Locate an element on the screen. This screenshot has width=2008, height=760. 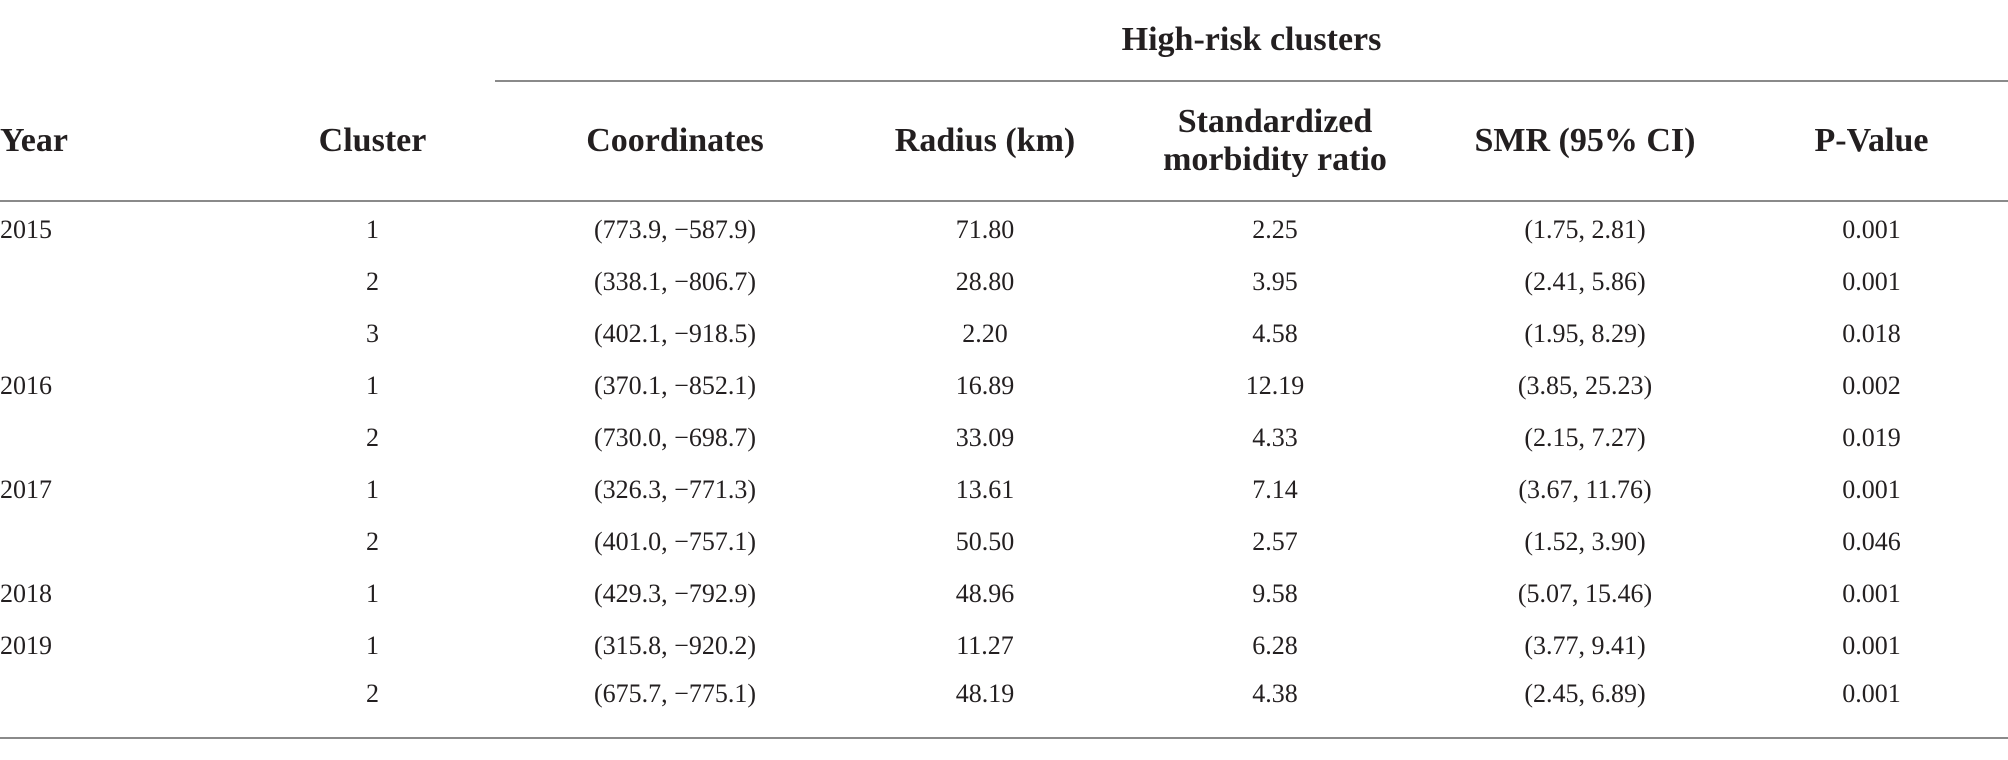
cell-radius: 48.19 is located at coordinates (985, 705).